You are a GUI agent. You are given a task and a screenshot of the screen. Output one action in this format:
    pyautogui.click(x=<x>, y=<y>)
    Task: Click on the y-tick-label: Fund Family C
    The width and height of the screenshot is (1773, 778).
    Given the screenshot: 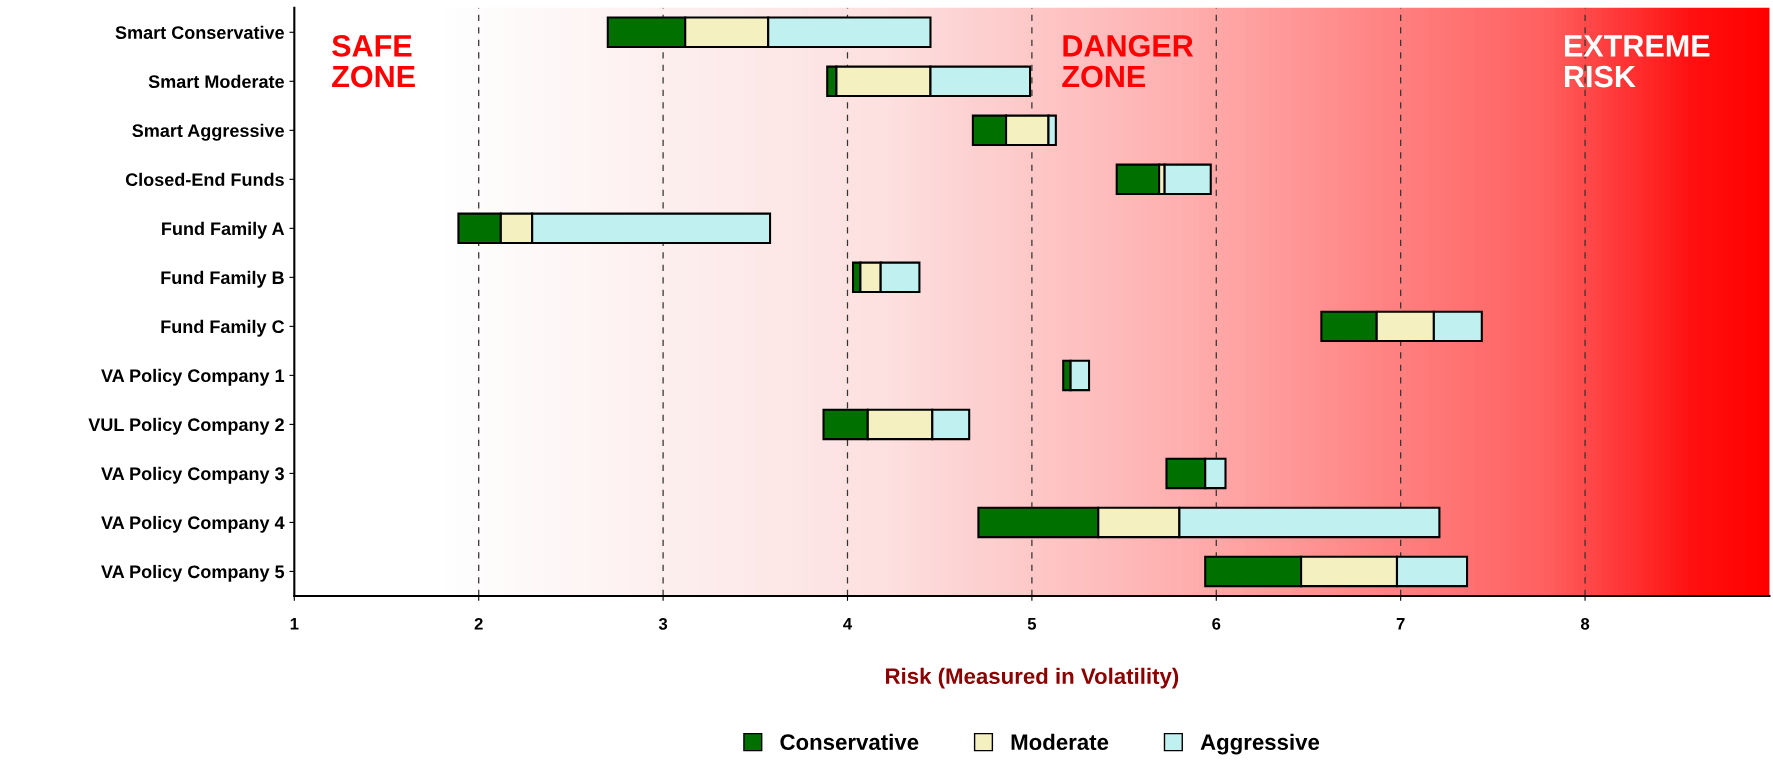 What is the action you would take?
    pyautogui.click(x=223, y=328)
    